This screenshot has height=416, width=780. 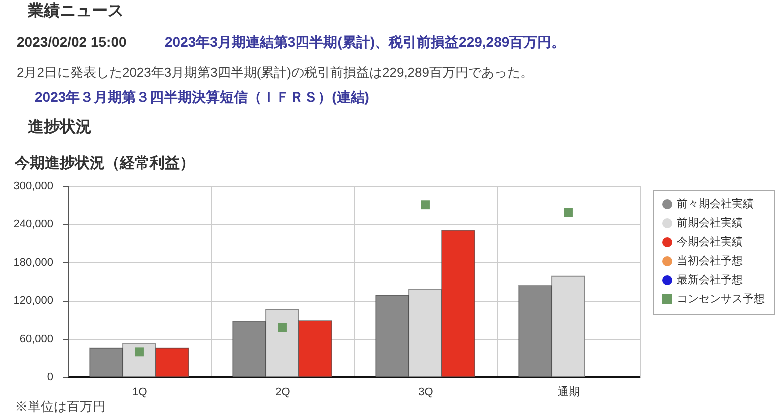 What do you see at coordinates (569, 392) in the screenshot?
I see `x-tick-label: 通期` at bounding box center [569, 392].